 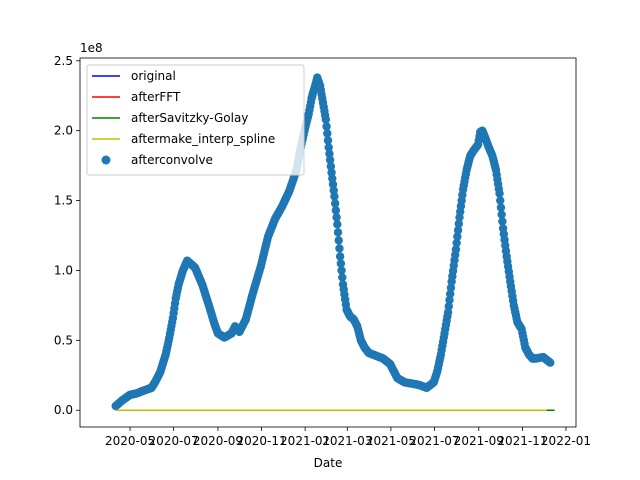 What do you see at coordinates (172, 160) in the screenshot?
I see `legend-label-afterconvolve: afterconvolve` at bounding box center [172, 160].